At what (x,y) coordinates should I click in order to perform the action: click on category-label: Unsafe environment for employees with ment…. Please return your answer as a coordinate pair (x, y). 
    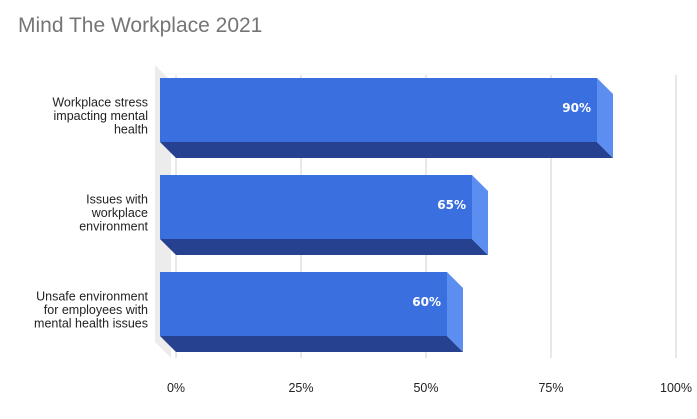
    Looking at the image, I should click on (91, 310).